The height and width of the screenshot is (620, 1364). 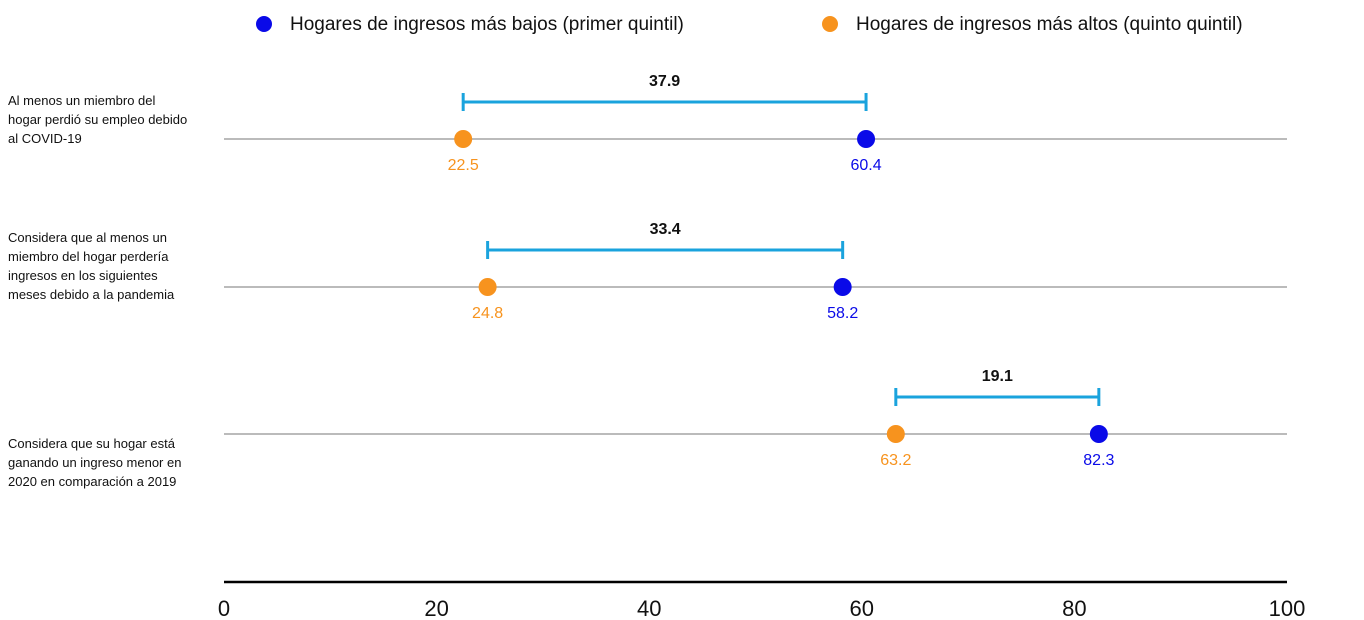 I want to click on value-label: 24.8, so click(x=487, y=313).